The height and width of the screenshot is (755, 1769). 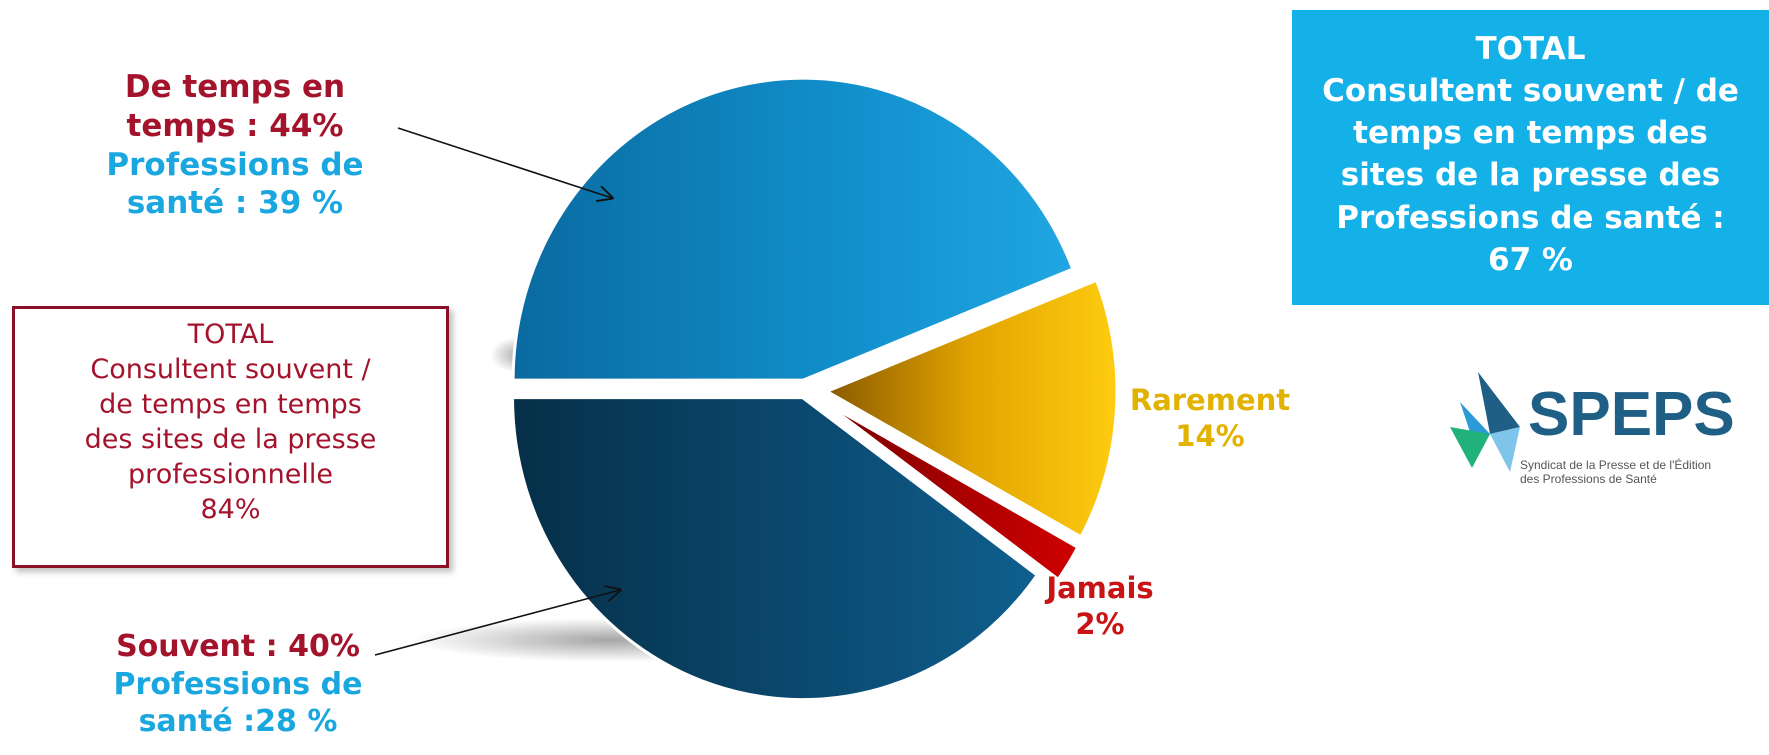 I want to click on slice-rarement, so click(x=971, y=408).